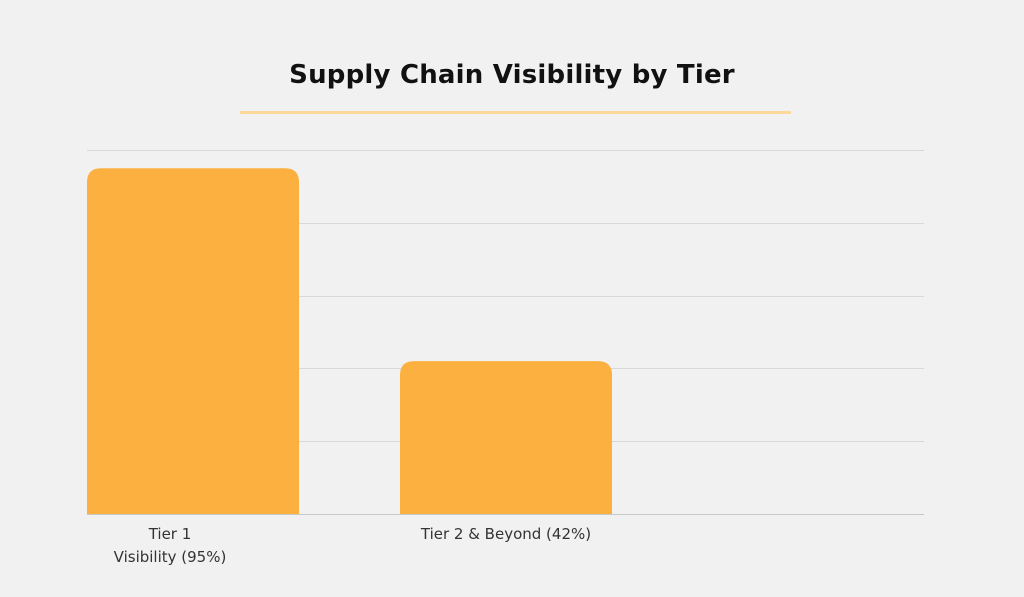 The height and width of the screenshot is (597, 1024). Describe the element at coordinates (170, 545) in the screenshot. I see `x-tick-label-1: Tier 1 Visibility (95%)` at that location.